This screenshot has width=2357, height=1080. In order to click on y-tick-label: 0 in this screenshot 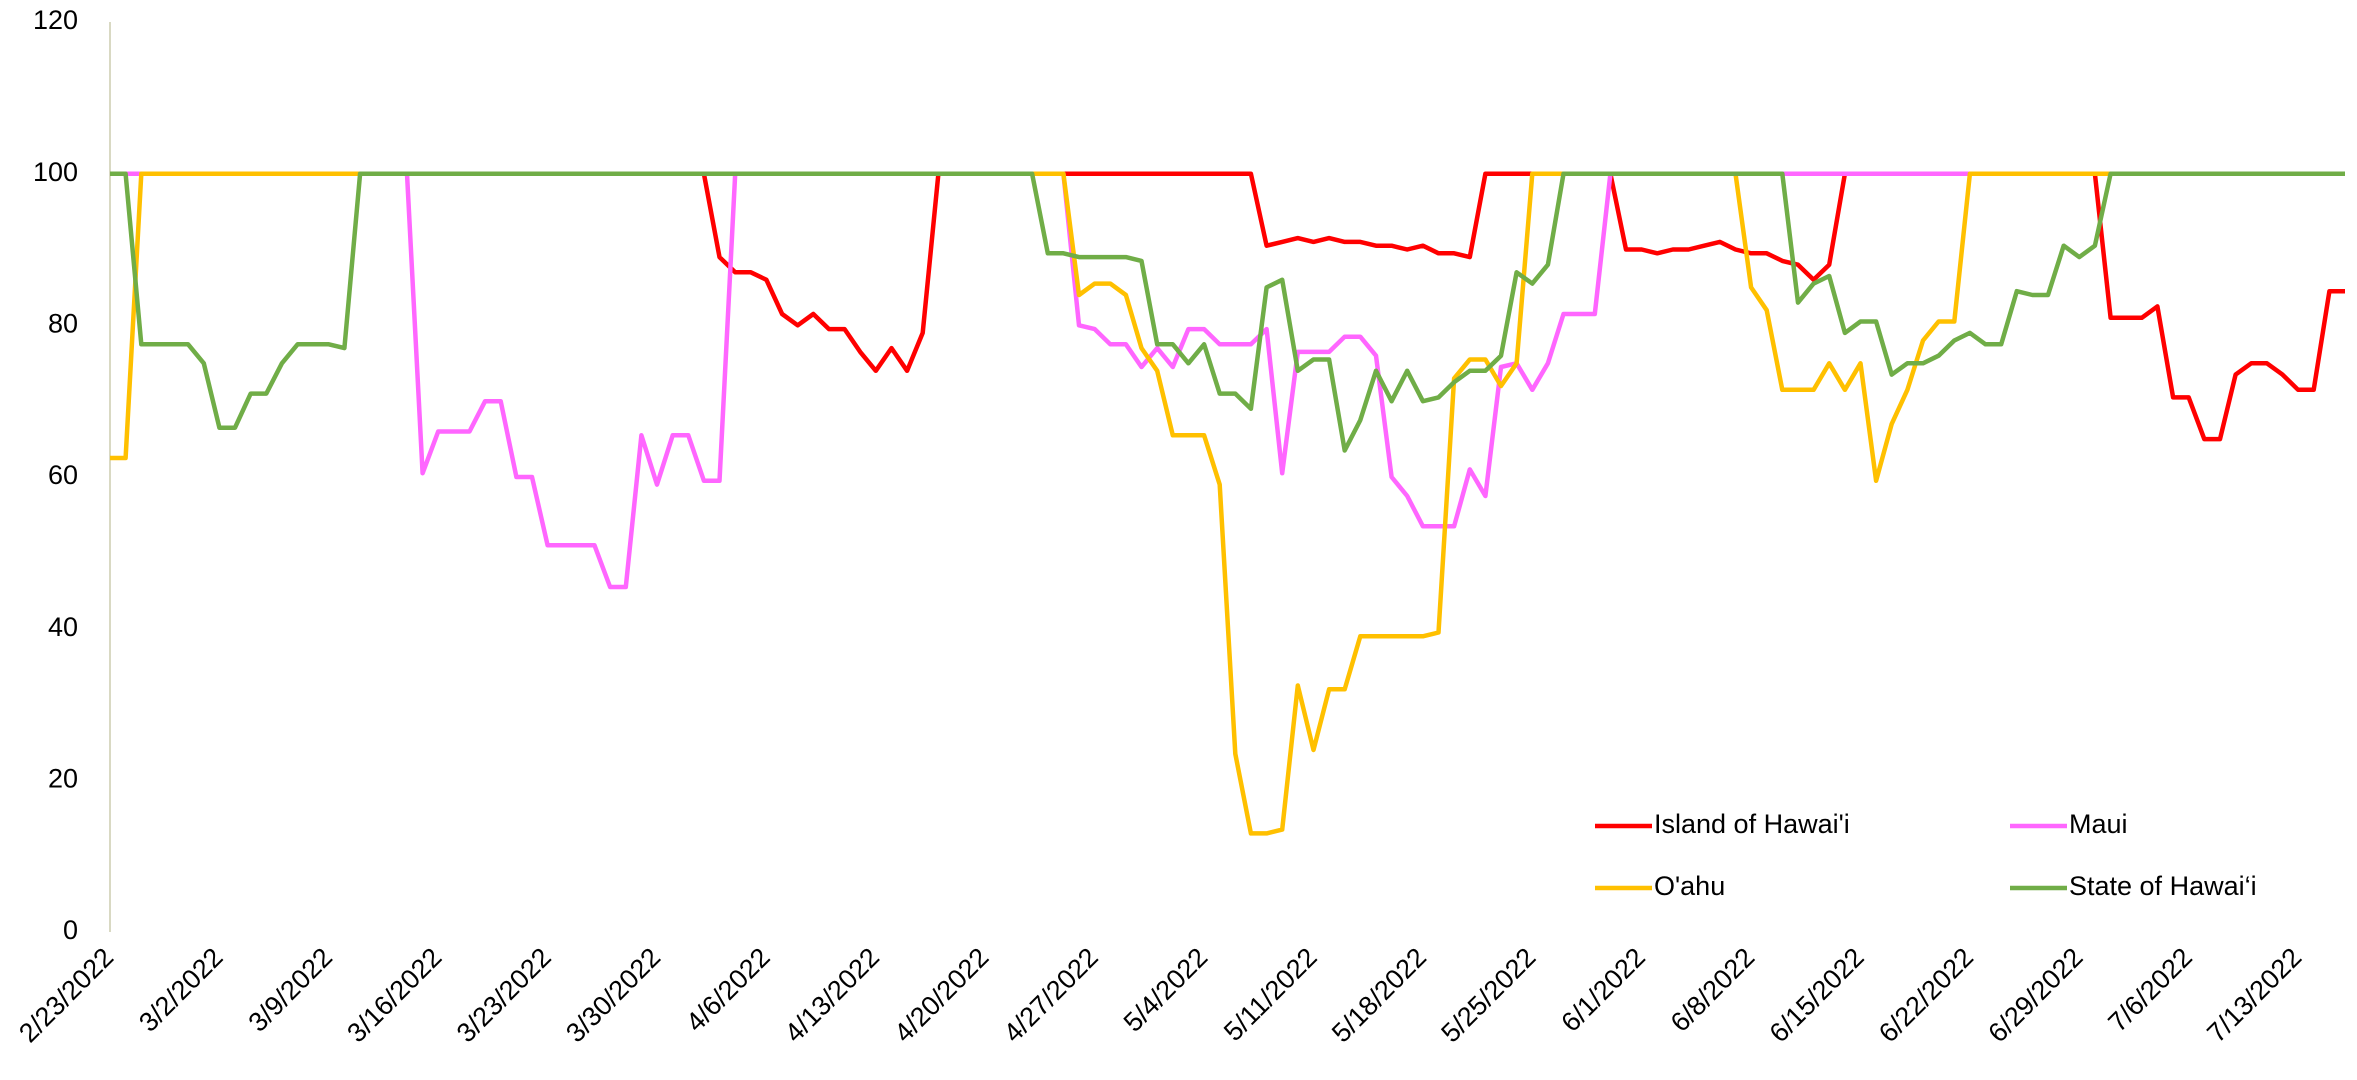, I will do `click(70, 930)`.